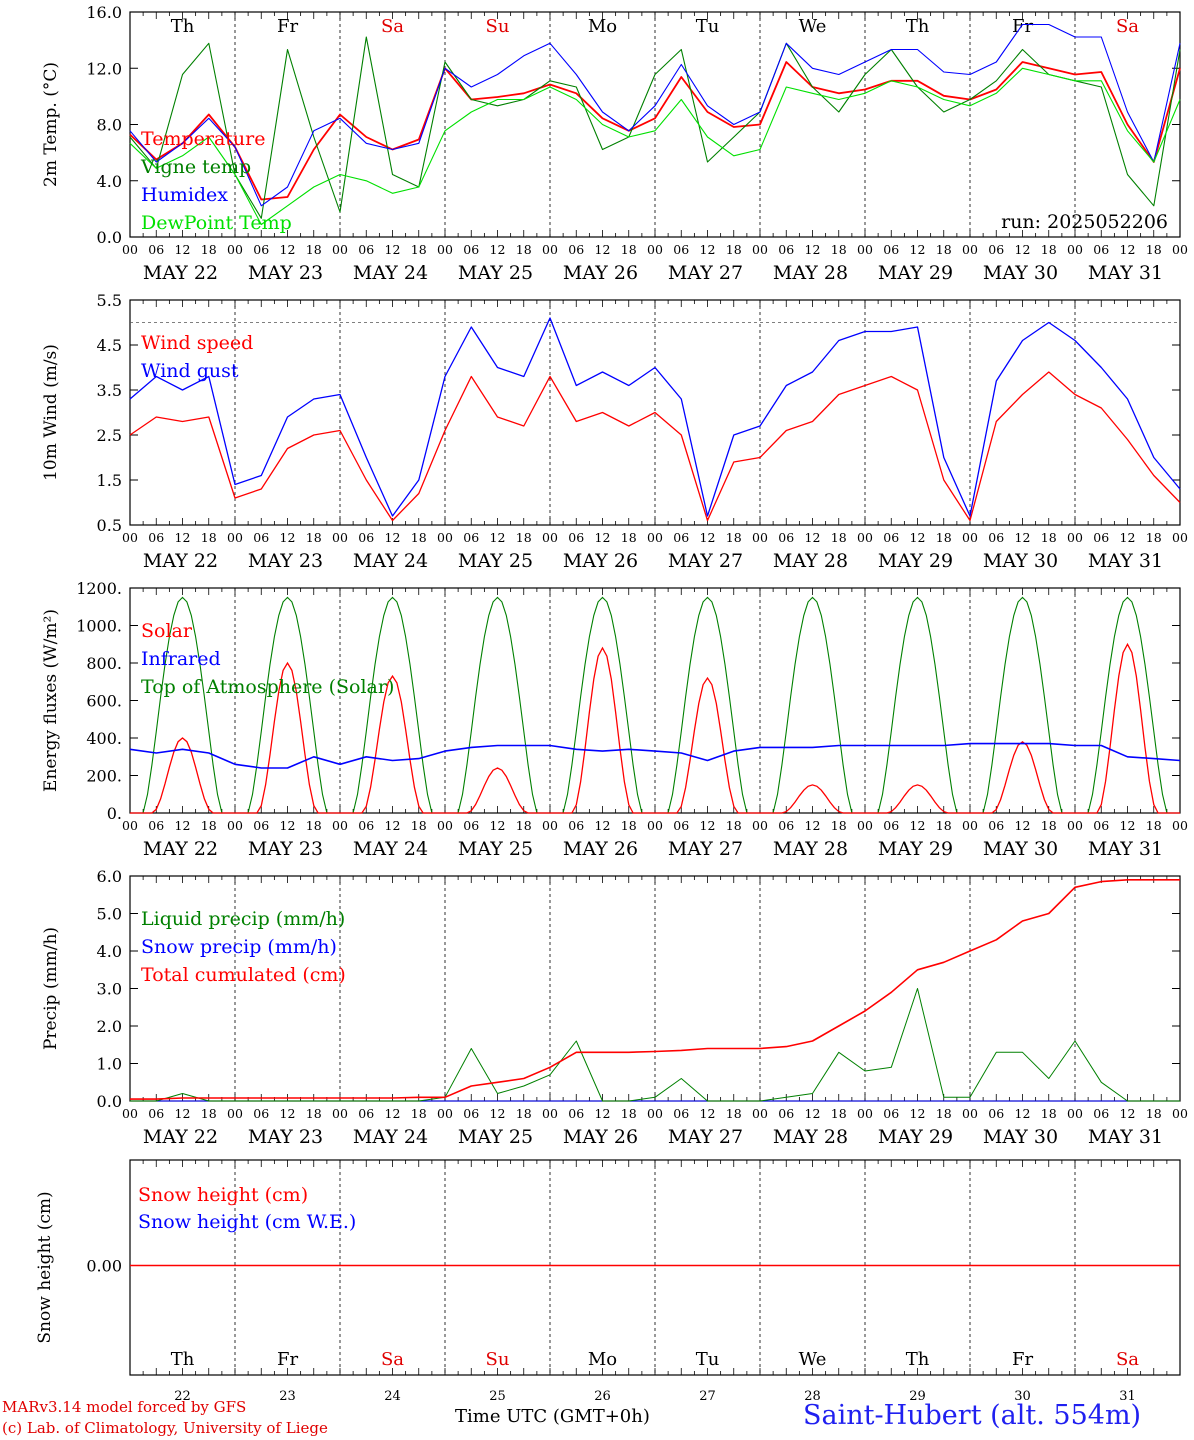  I want to click on weekday-label: Mo, so click(602, 26).